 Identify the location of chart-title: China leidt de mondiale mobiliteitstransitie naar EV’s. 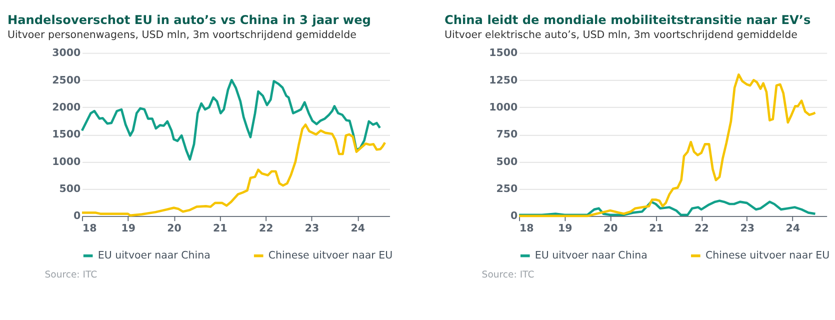
(627, 19).